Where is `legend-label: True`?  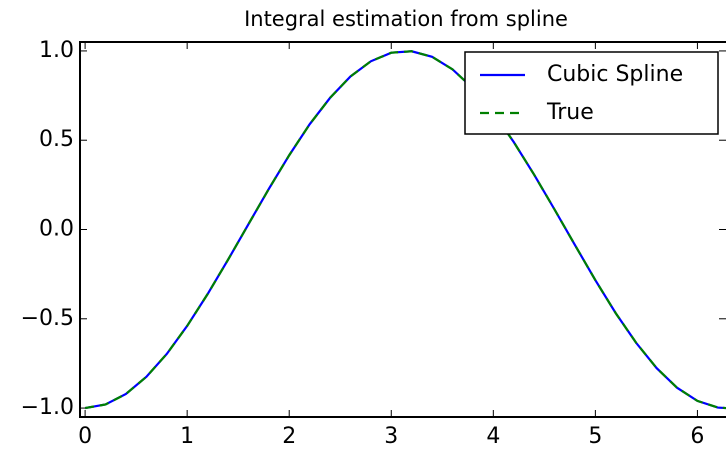
legend-label: True is located at coordinates (570, 112).